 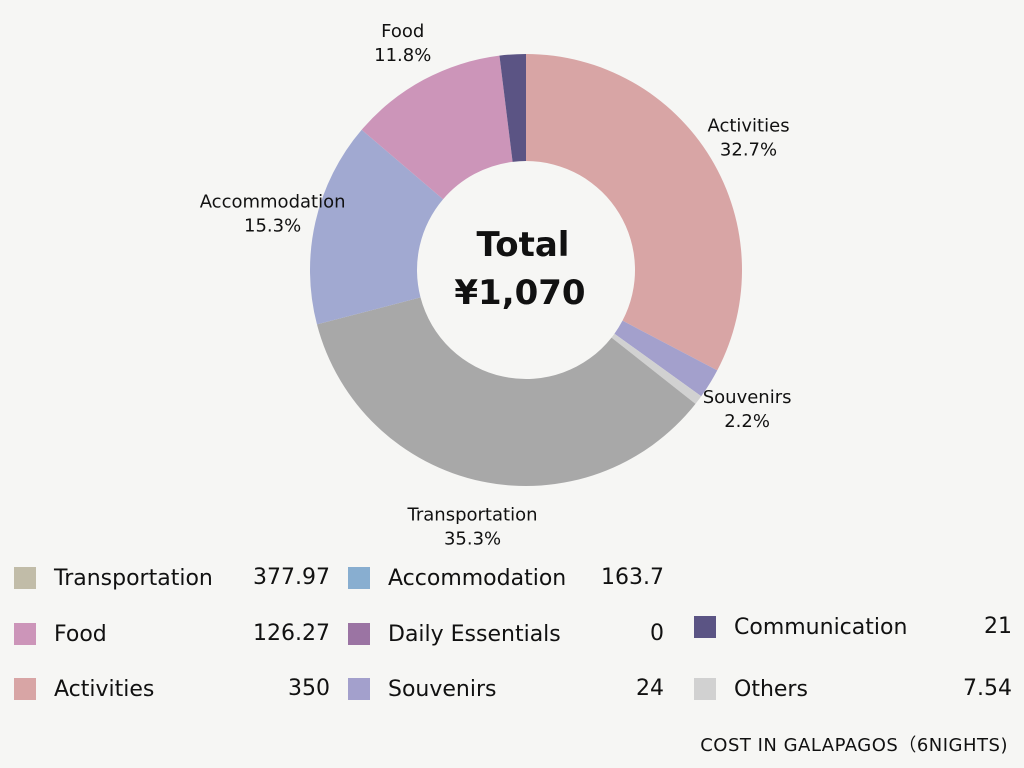 I want to click on slice-others, so click(x=656, y=368).